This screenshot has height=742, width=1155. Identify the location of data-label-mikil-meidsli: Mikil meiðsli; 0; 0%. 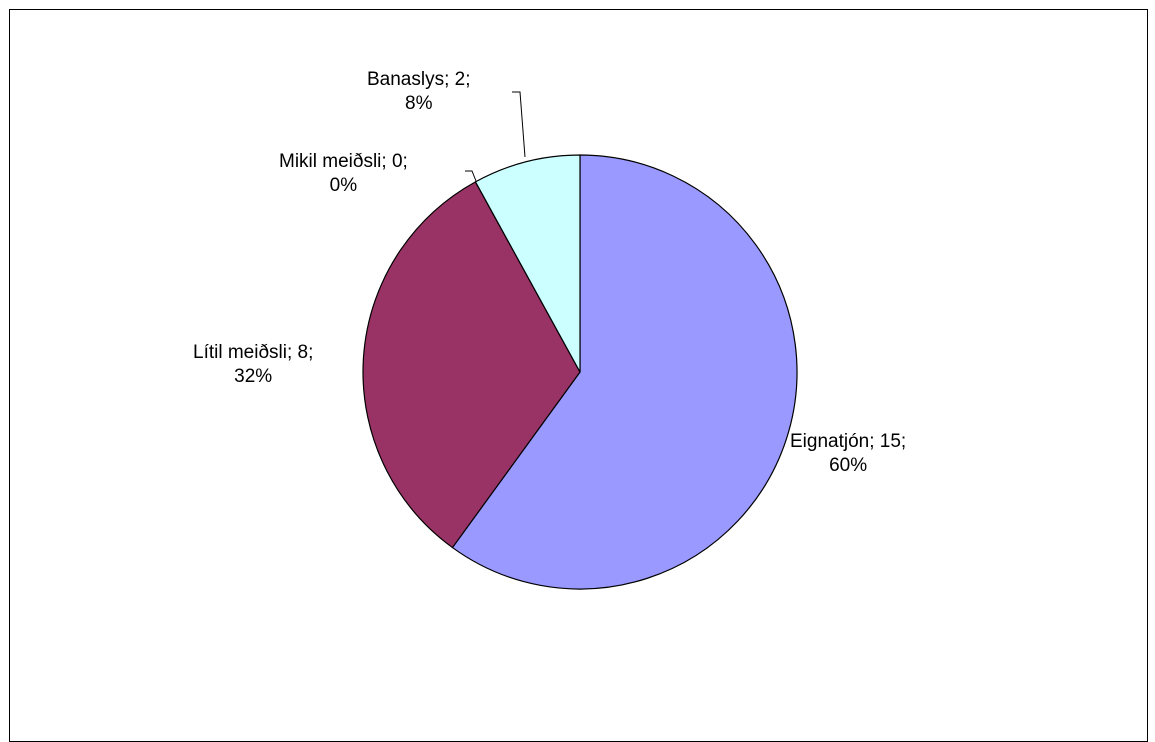
(343, 174).